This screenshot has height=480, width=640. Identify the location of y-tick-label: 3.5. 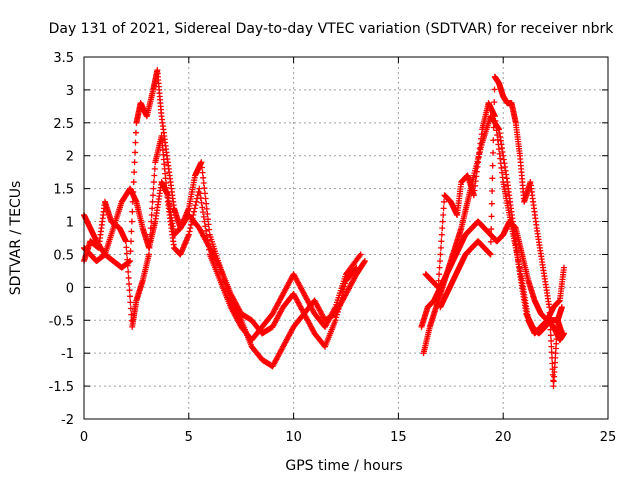
(63, 58).